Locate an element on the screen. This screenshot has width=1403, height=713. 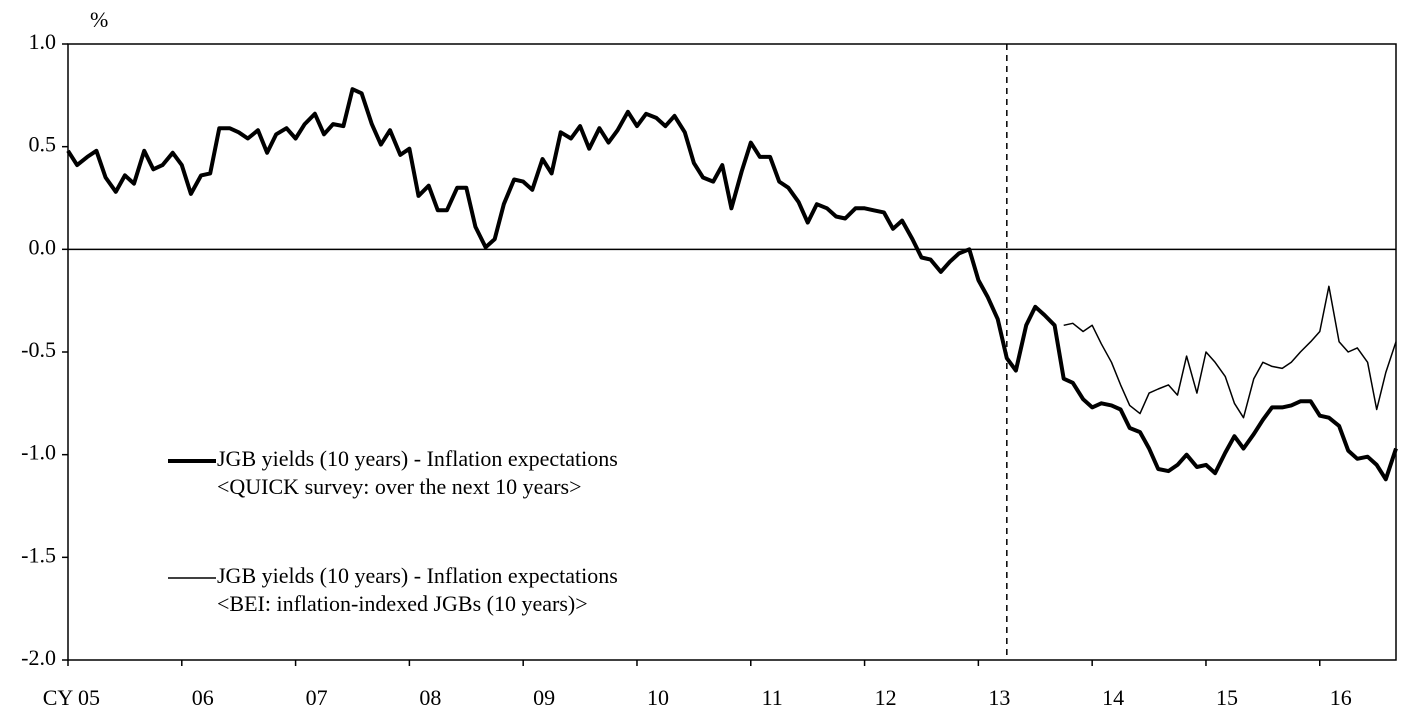
x-tick-label: 09 is located at coordinates (544, 697).